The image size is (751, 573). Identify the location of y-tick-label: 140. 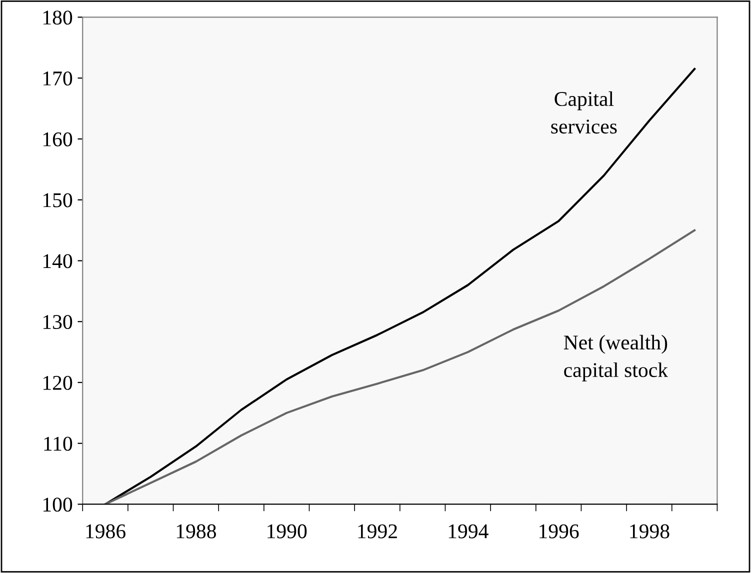
(57, 261).